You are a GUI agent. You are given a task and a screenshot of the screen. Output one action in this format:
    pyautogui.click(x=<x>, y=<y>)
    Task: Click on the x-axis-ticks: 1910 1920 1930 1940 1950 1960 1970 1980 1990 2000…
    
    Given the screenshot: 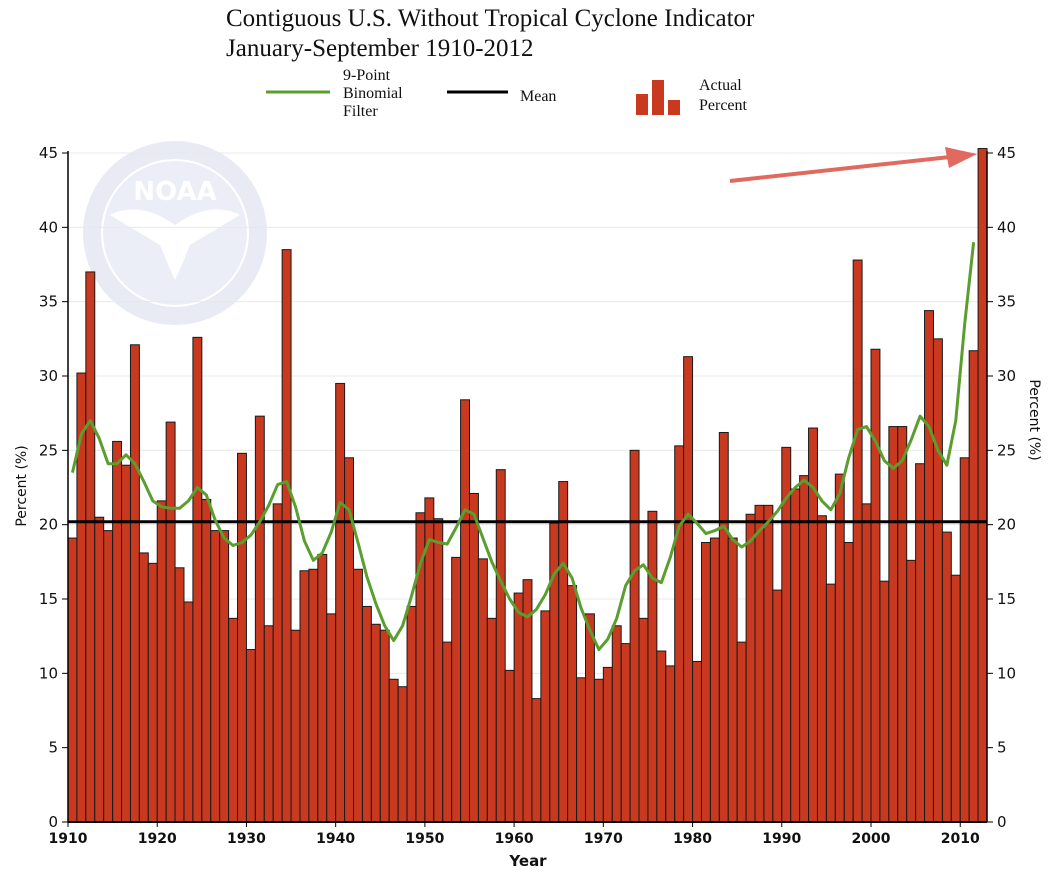 What is the action you would take?
    pyautogui.click(x=514, y=834)
    